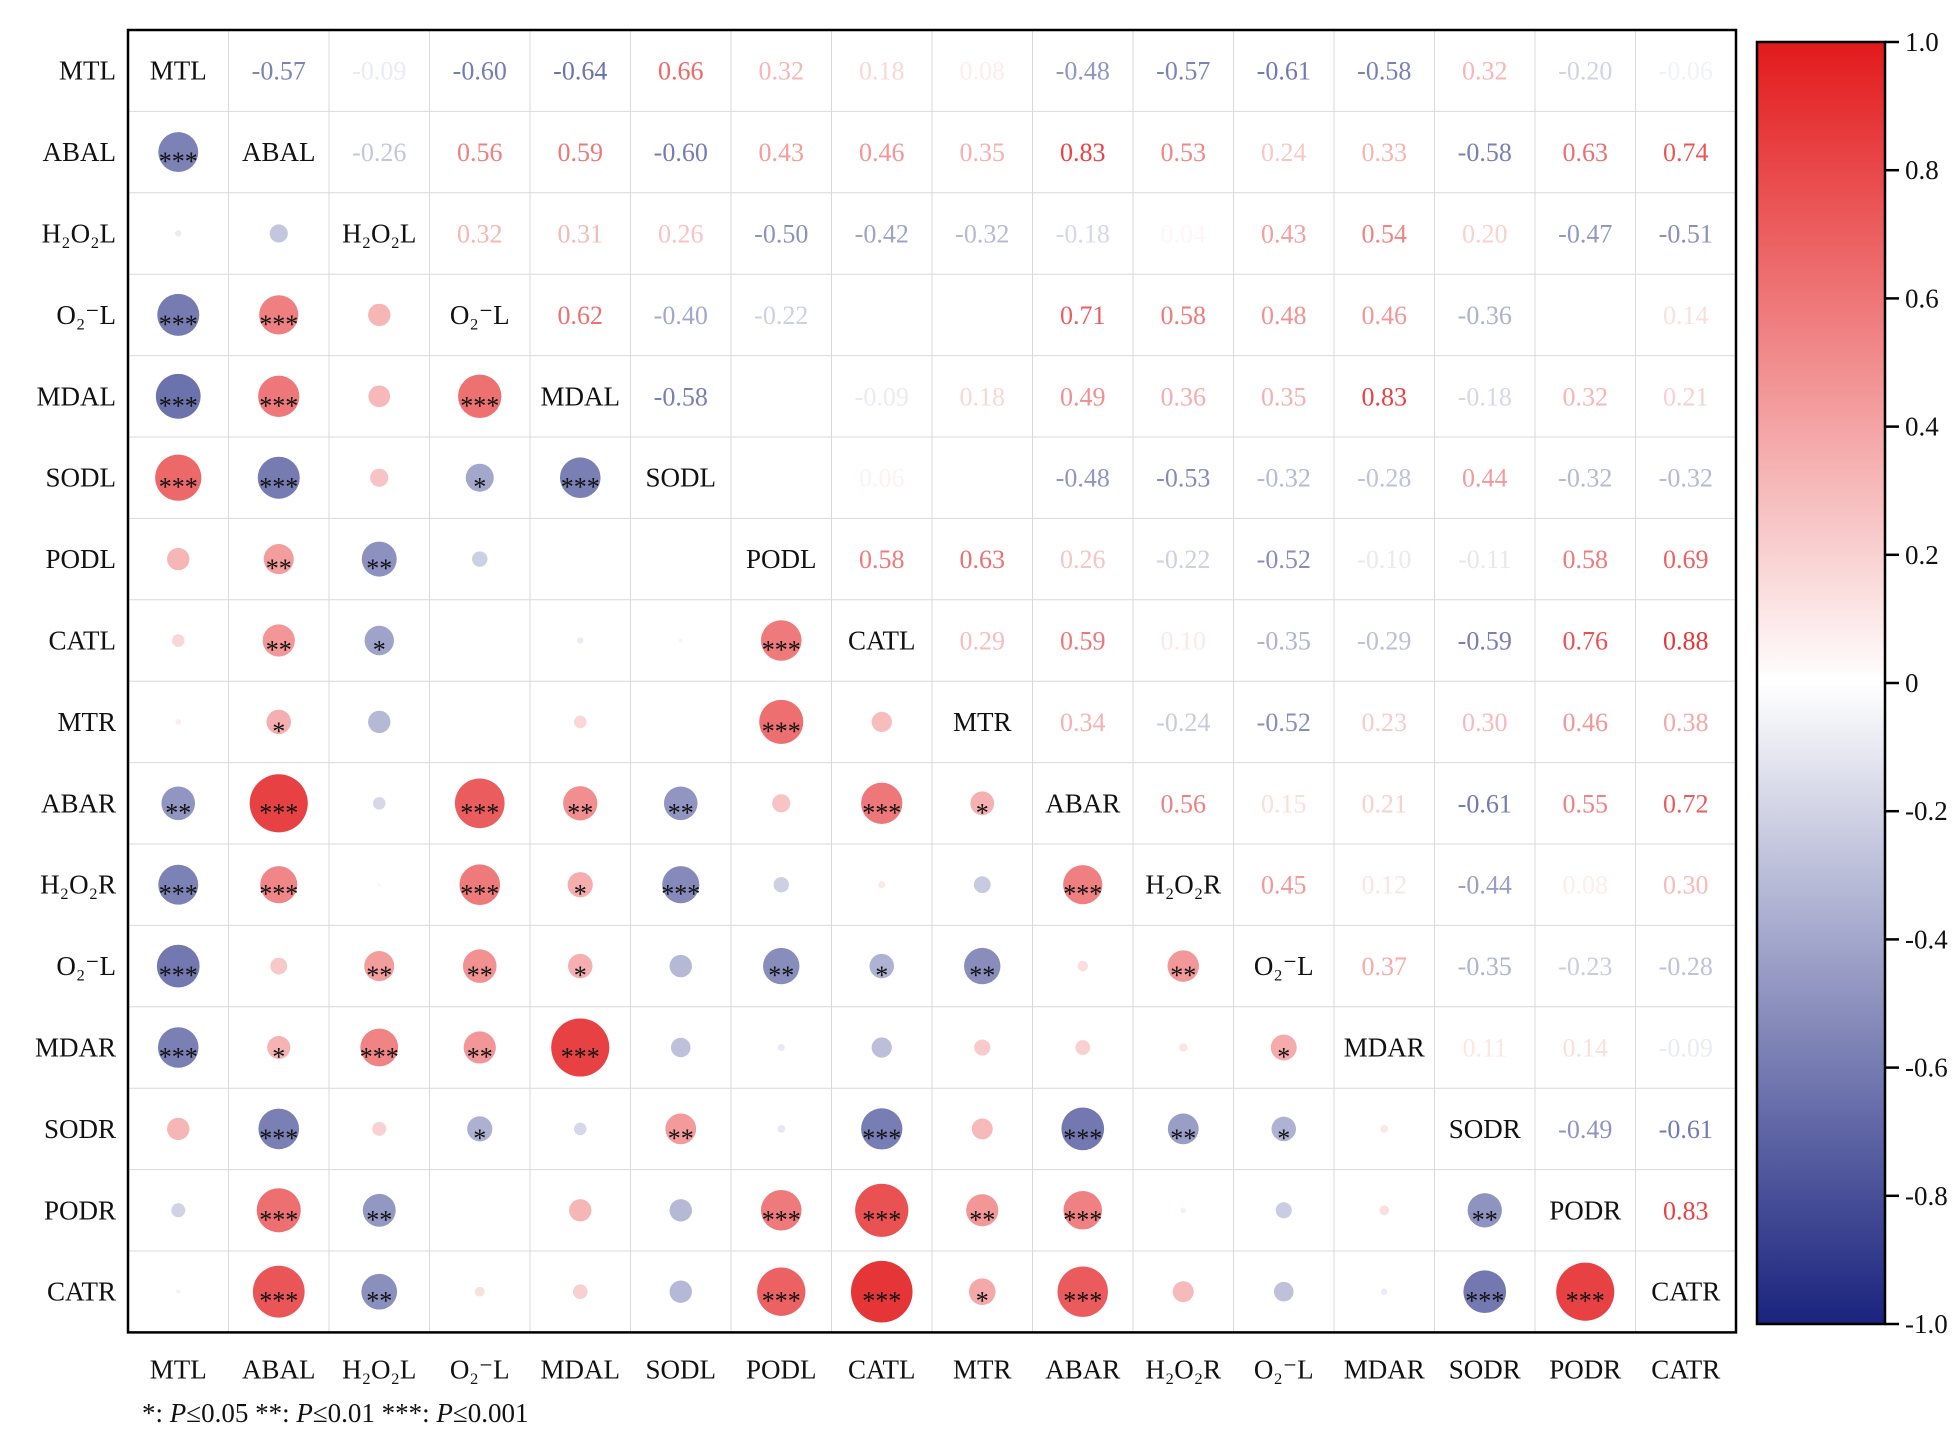 This screenshot has height=1449, width=1957. I want to click on column-label: SODR, so click(1485, 1369).